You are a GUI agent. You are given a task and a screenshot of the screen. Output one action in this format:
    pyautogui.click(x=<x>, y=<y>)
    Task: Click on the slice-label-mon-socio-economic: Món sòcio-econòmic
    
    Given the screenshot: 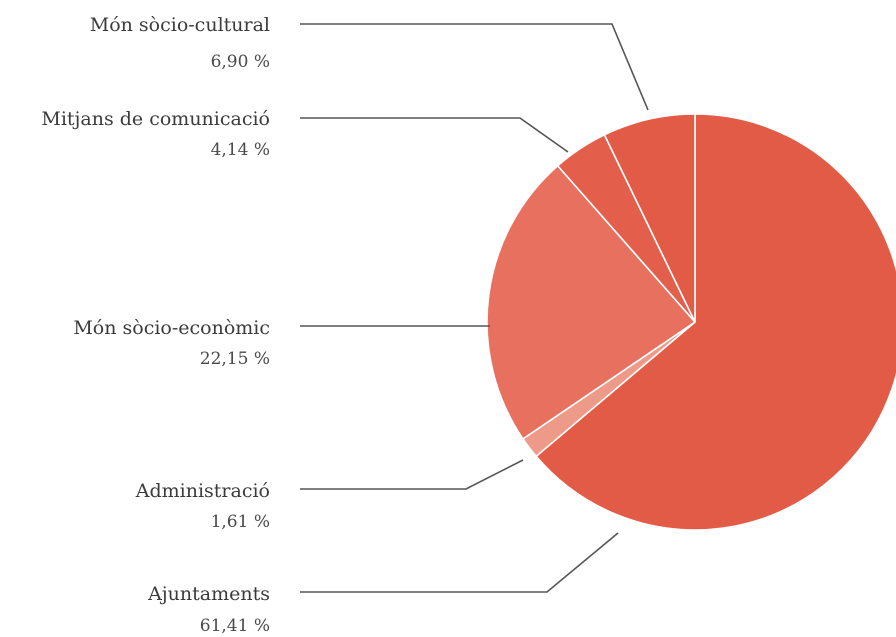 What is the action you would take?
    pyautogui.click(x=171, y=328)
    